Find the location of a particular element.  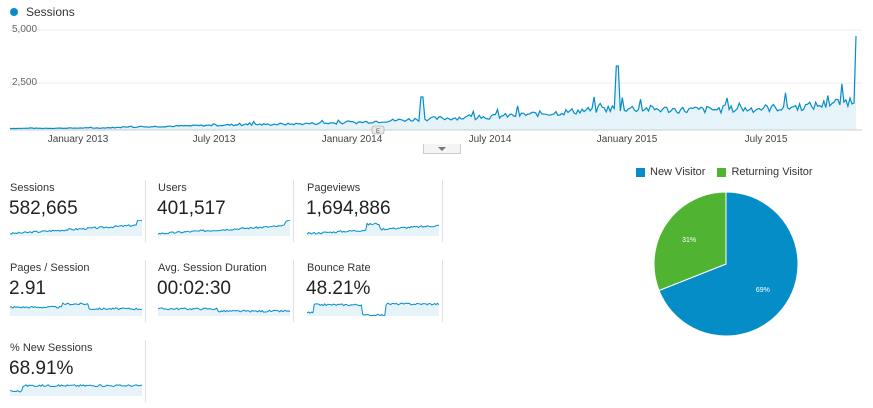

metric-label: Avg. Session Duration is located at coordinates (212, 268).